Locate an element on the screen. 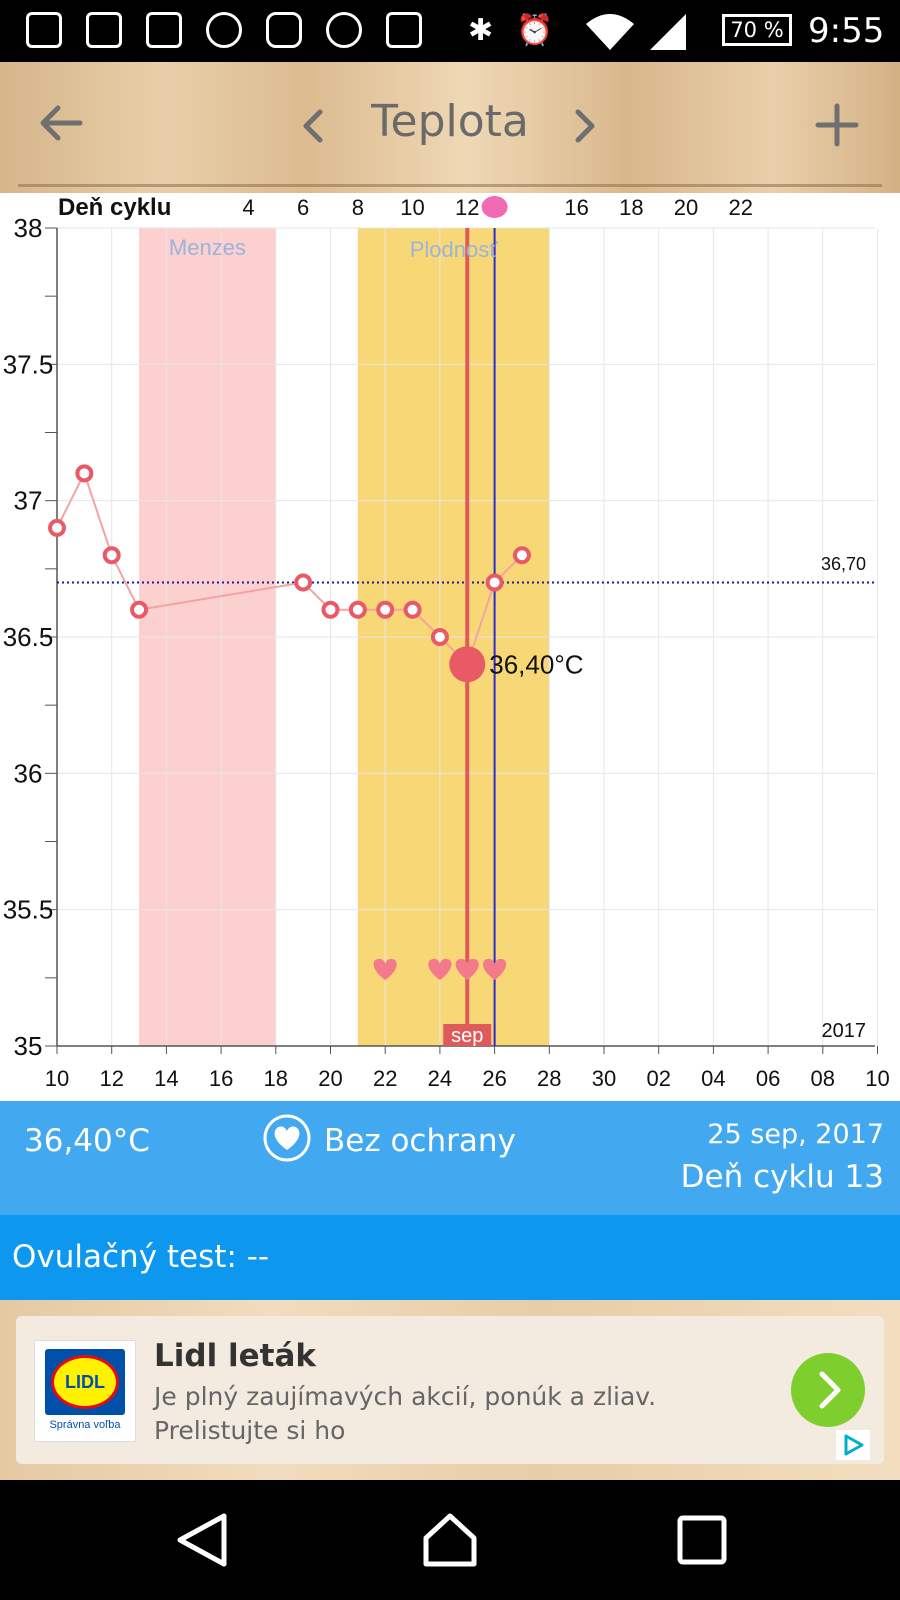 The height and width of the screenshot is (1600, 900). app-header: Teplota is located at coordinates (450, 127).